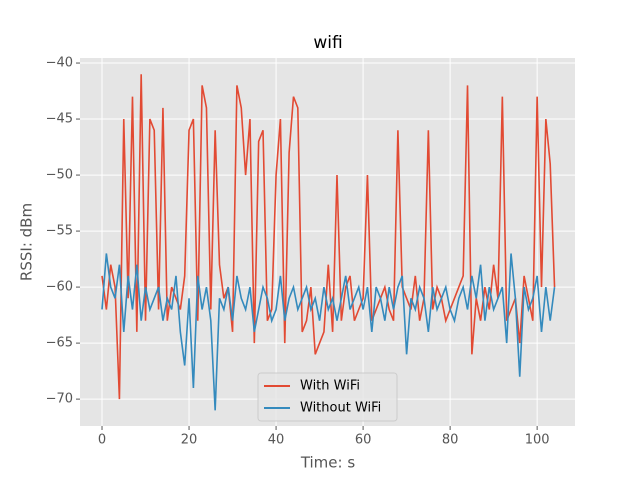  Describe the element at coordinates (59, 175) in the screenshot. I see `y-tick-label: −50` at that location.